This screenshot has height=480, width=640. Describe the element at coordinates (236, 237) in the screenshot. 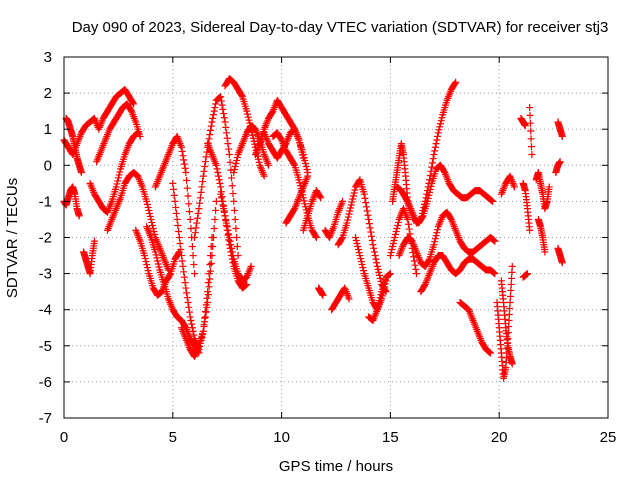

I see `series-arc15` at that location.